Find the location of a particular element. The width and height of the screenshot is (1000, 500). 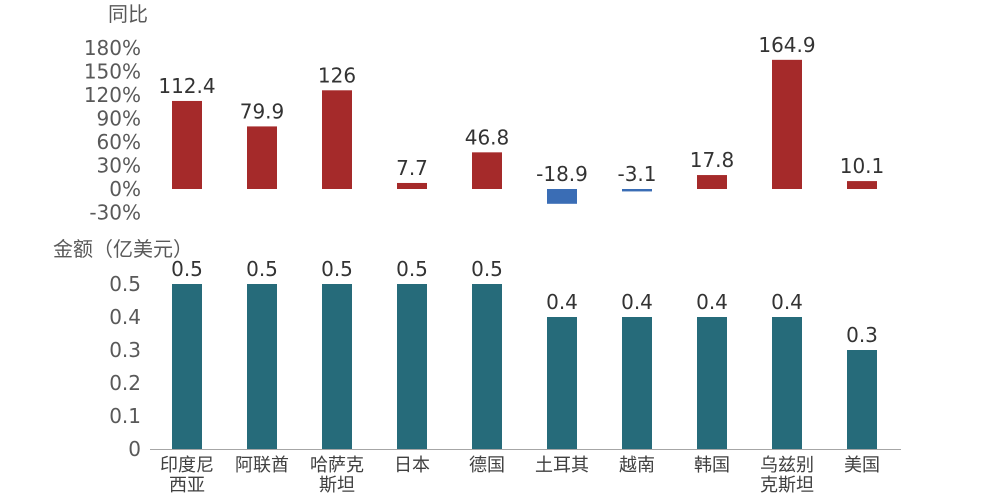

yoy-value-label: 79.9 is located at coordinates (262, 111).